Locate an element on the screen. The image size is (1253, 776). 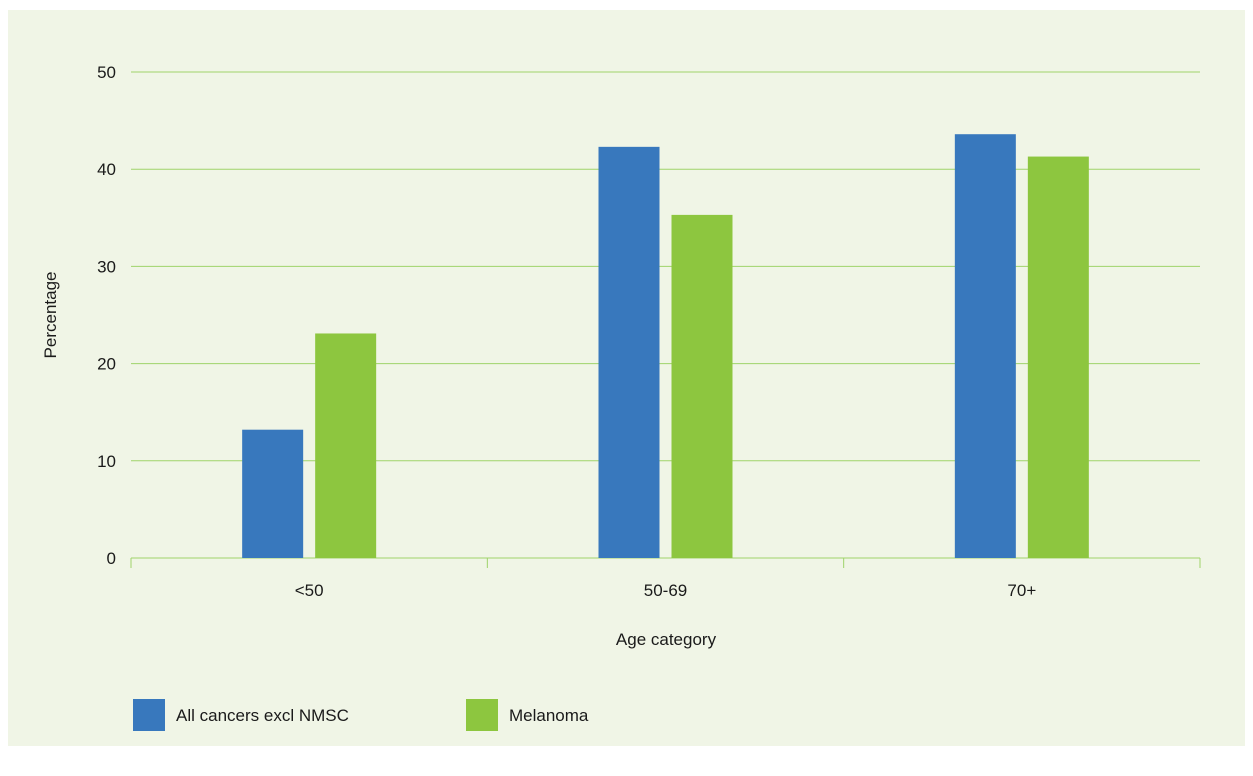
x-axis-title: Age category is located at coordinates (666, 639).